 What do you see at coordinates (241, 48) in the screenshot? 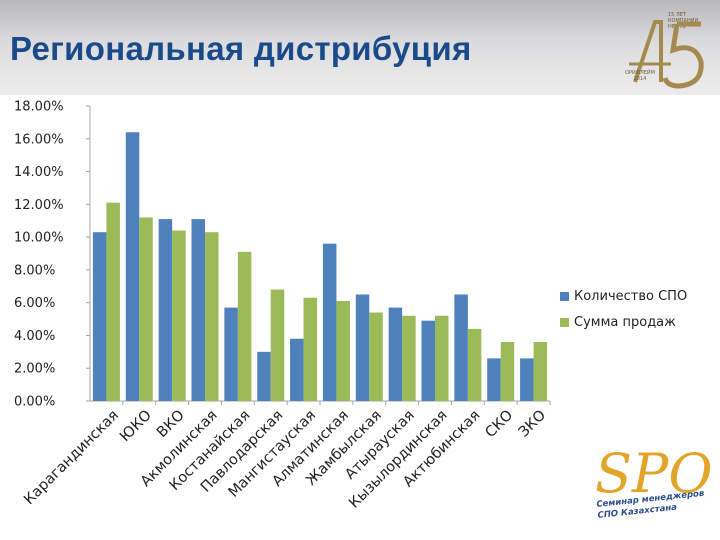
I see `page-title: Региональная дистрибуция` at bounding box center [241, 48].